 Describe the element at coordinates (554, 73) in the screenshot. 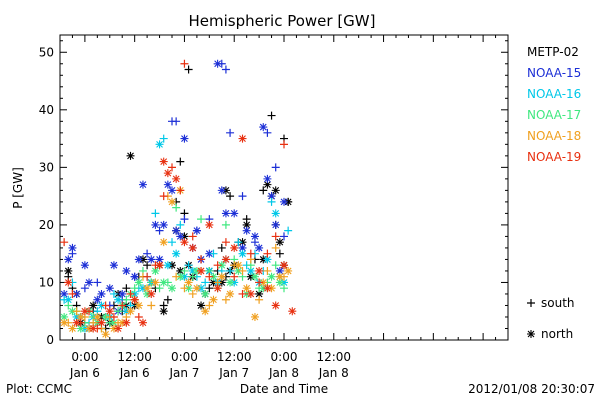

I see `legend-entry: NOAA-15` at that location.